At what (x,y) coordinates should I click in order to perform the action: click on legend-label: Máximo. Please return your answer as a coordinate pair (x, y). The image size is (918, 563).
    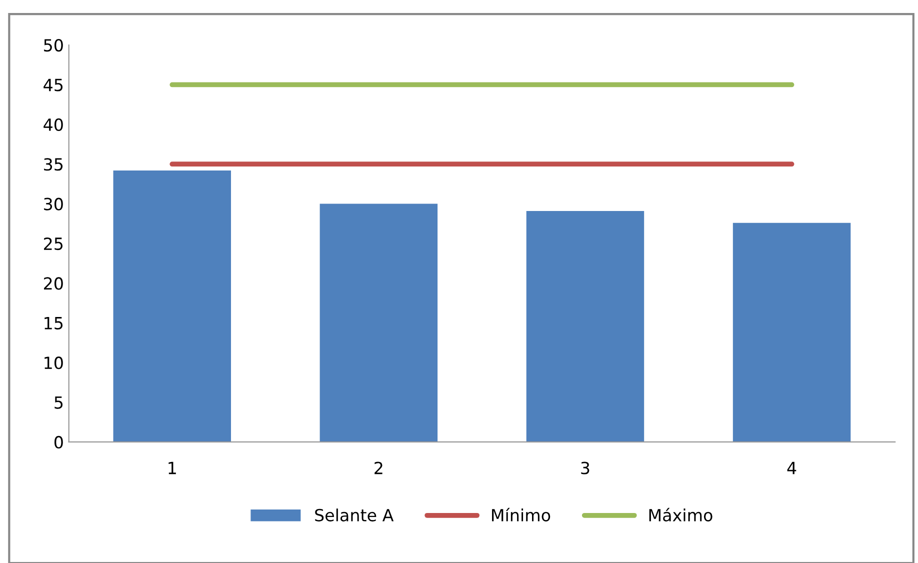
    Looking at the image, I should click on (680, 515).